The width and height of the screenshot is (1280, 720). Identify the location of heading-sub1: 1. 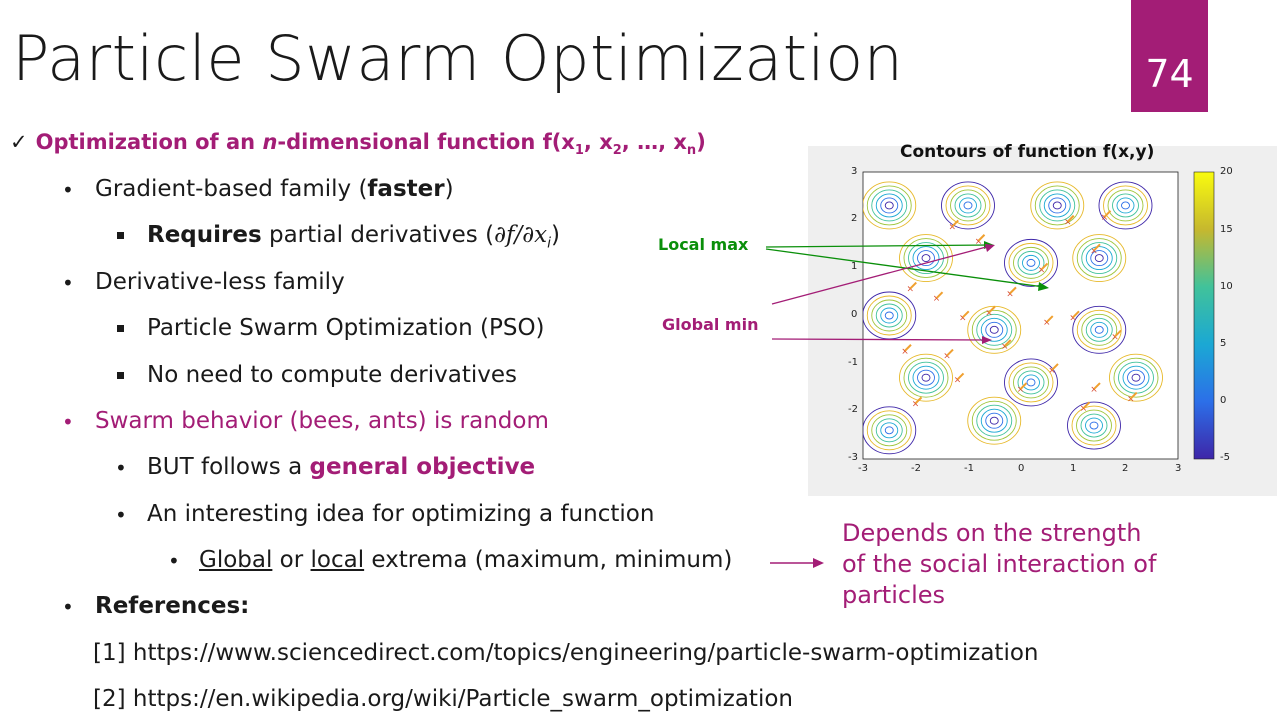
(579, 151).